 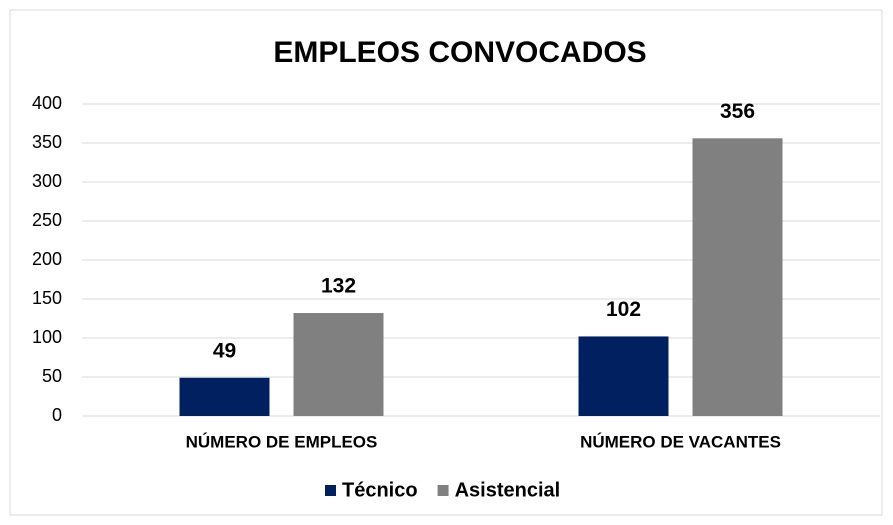 What do you see at coordinates (52, 376) in the screenshot?
I see `y-tick-label: 50` at bounding box center [52, 376].